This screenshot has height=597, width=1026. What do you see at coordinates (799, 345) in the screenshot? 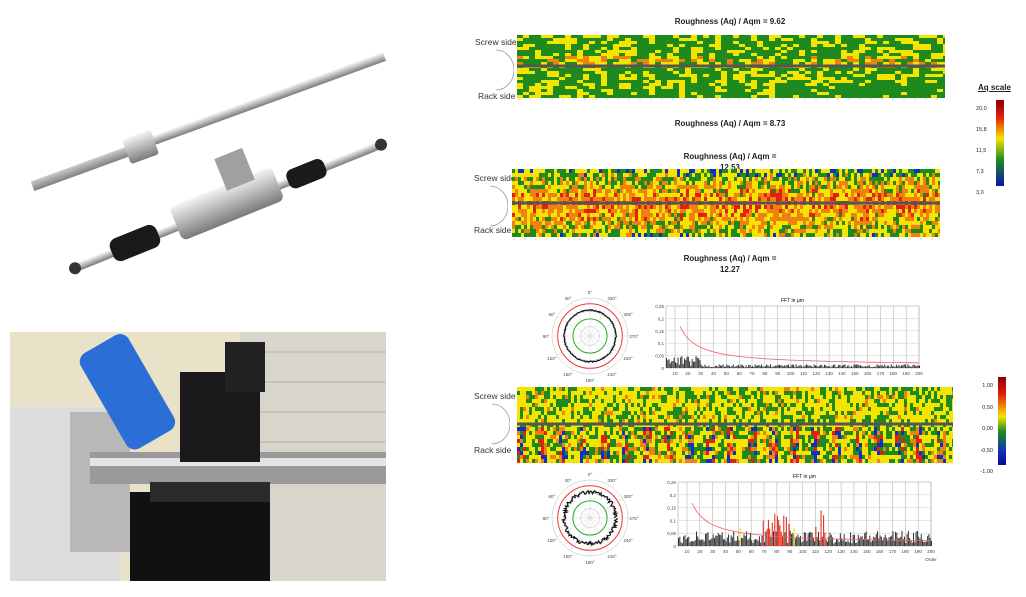
I see `limit-curve` at bounding box center [799, 345].